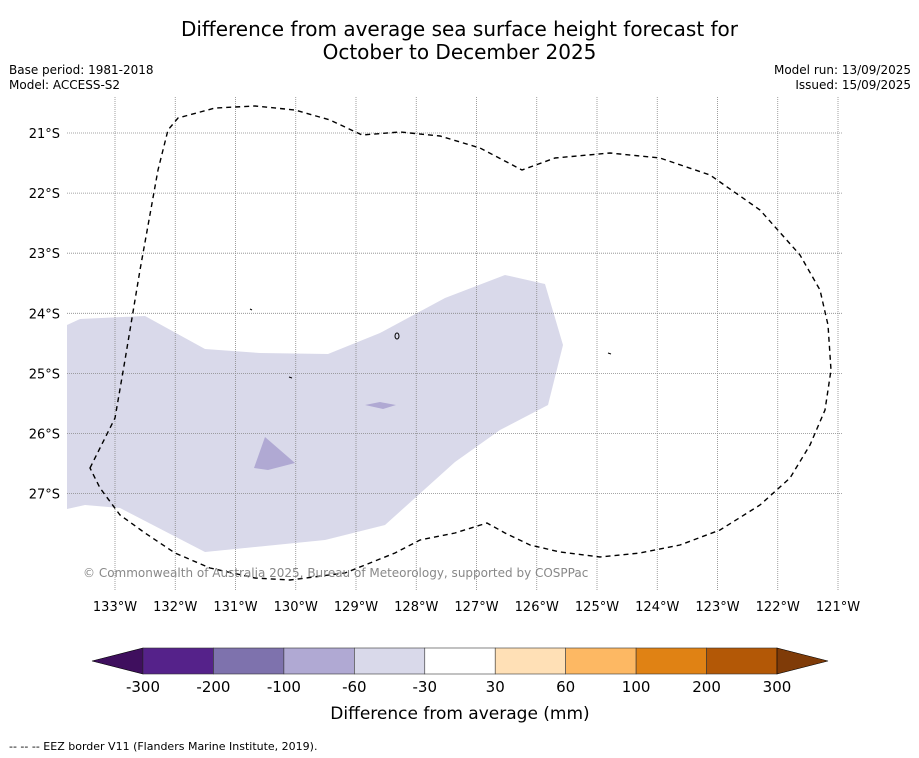 The image size is (919, 758). I want to click on lat-tick-label: 26°S, so click(44, 435).